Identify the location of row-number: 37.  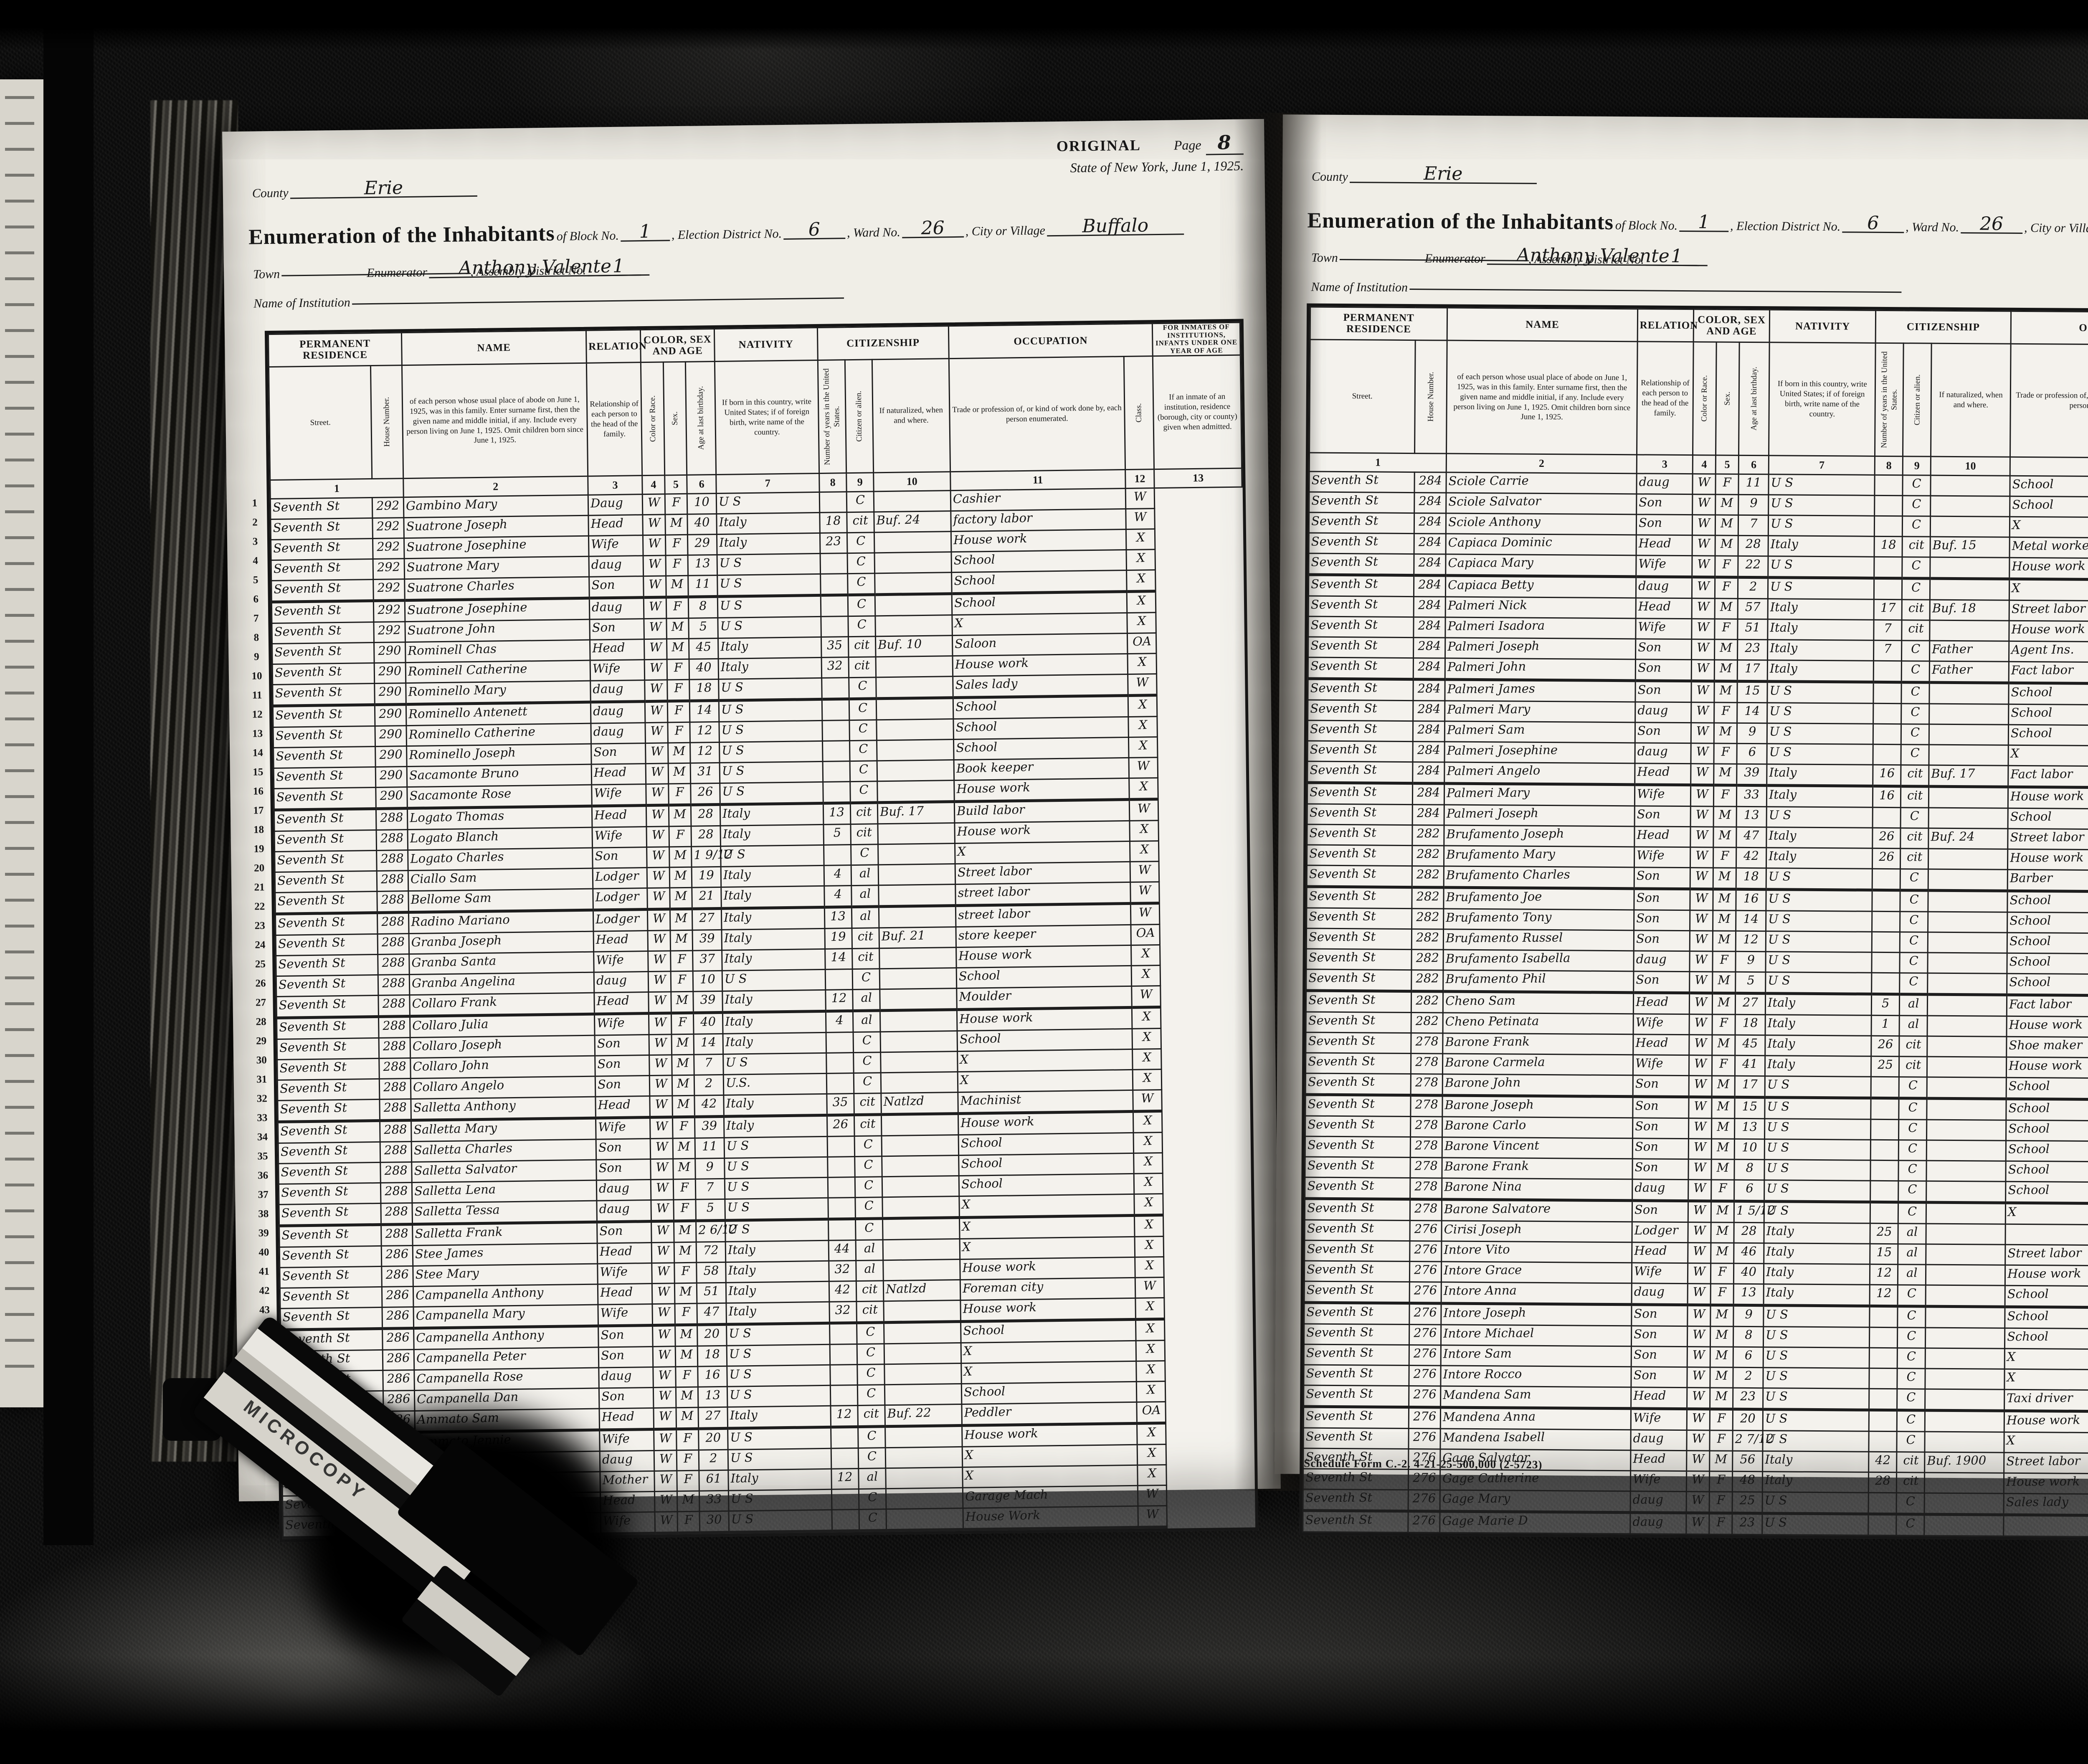
(264, 1195).